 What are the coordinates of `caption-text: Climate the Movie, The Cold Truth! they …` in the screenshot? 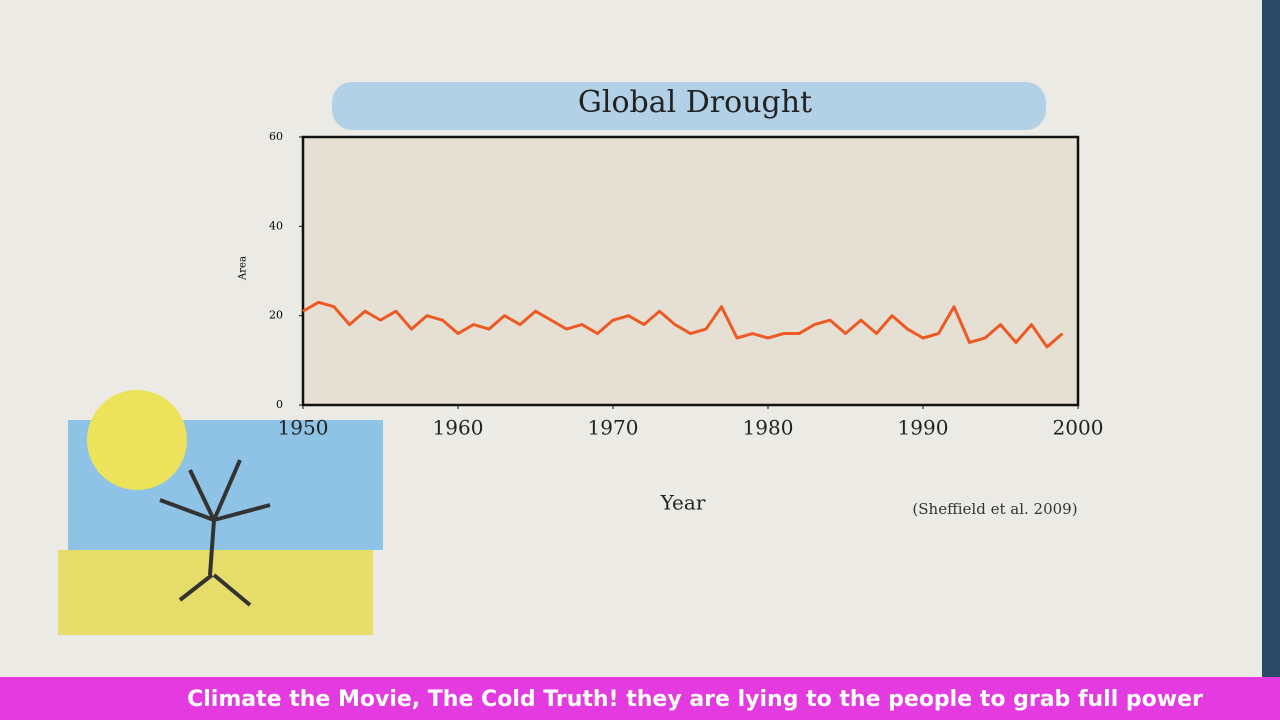 It's located at (695, 699).